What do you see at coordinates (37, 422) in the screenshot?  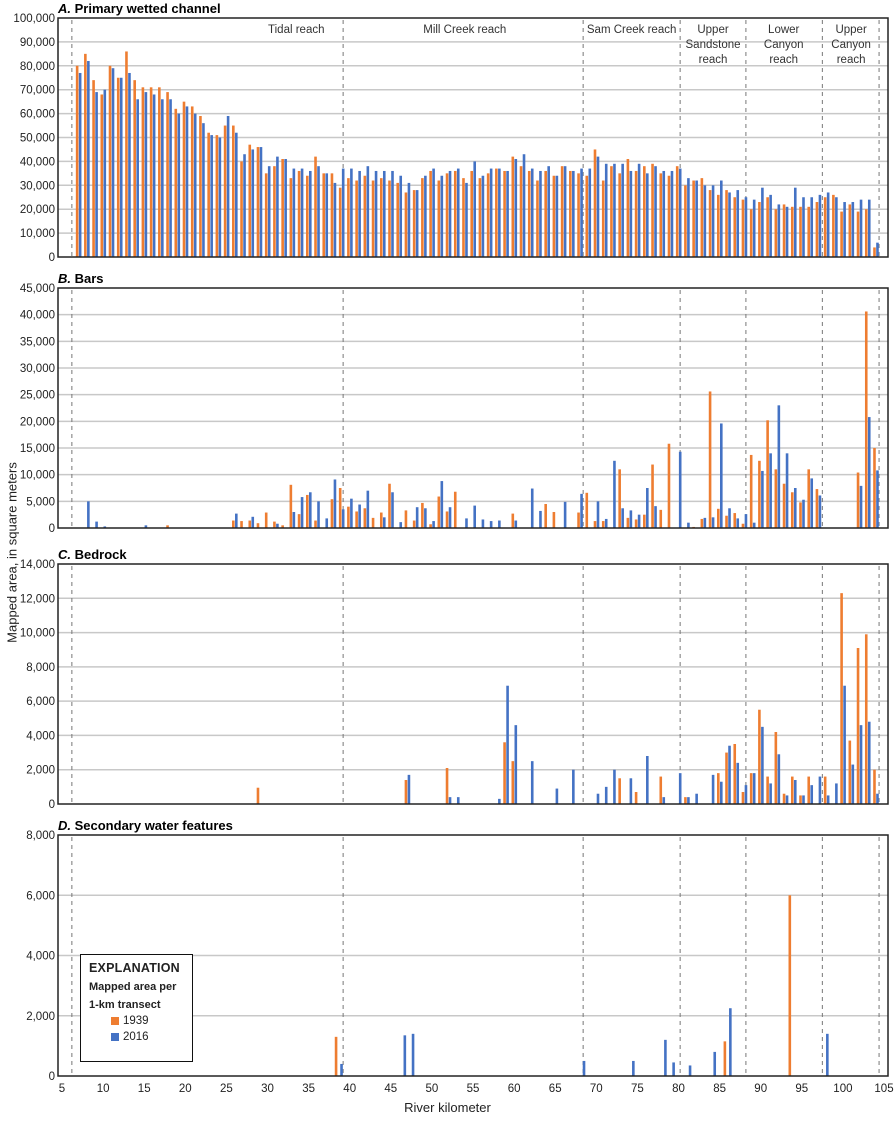 I see `y-tick-label: 20,000` at bounding box center [37, 422].